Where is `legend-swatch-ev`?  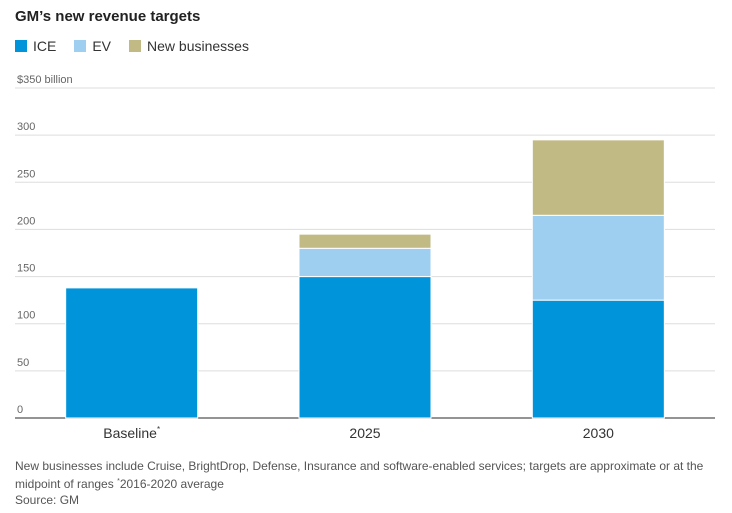
legend-swatch-ev is located at coordinates (80, 46).